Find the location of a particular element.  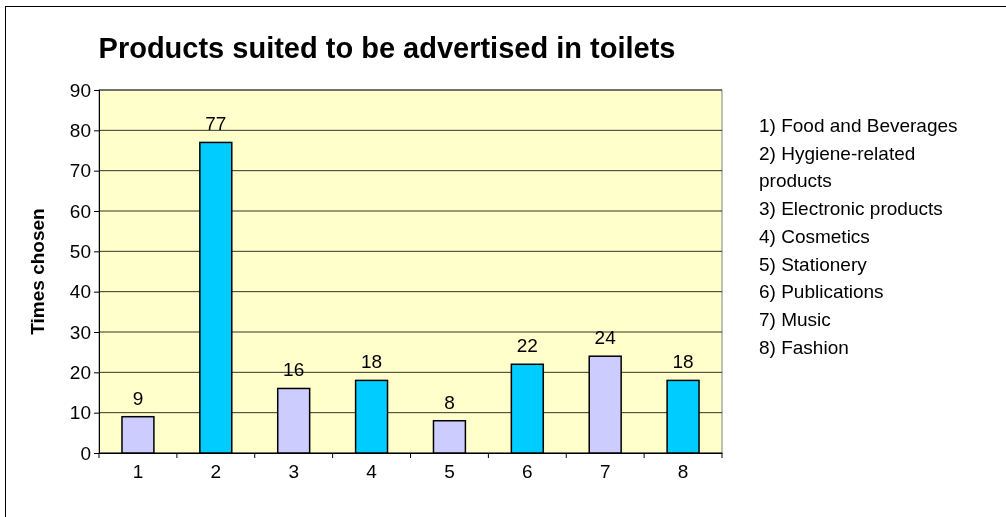

y-tick-label: 0 is located at coordinates (85, 453).